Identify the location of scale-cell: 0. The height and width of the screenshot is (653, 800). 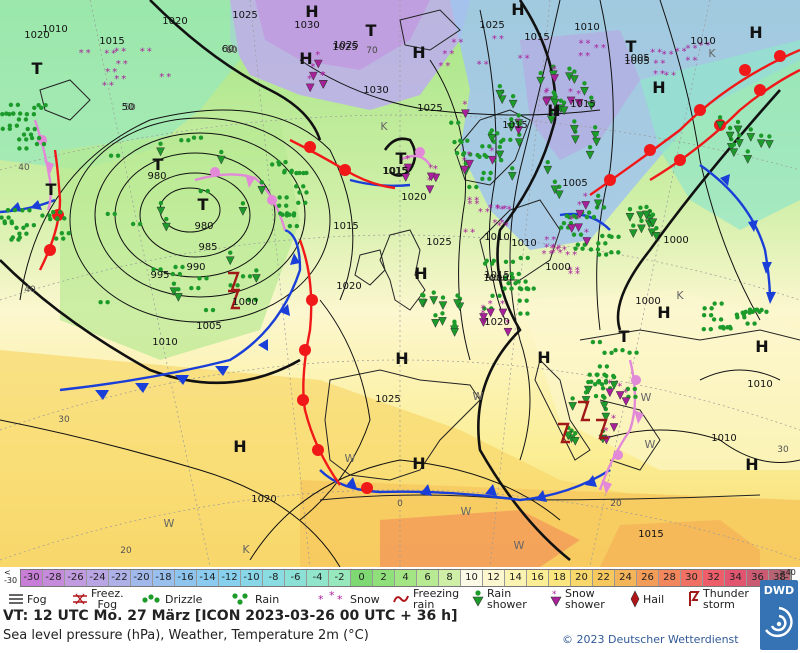
(362, 578).